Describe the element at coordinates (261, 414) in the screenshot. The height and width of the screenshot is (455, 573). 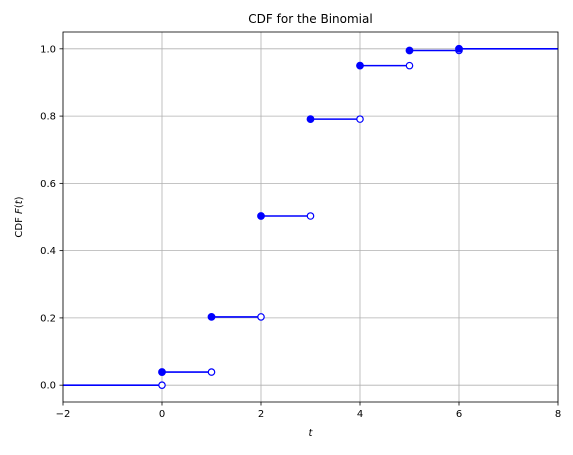
I see `x-tick-label: 2` at that location.